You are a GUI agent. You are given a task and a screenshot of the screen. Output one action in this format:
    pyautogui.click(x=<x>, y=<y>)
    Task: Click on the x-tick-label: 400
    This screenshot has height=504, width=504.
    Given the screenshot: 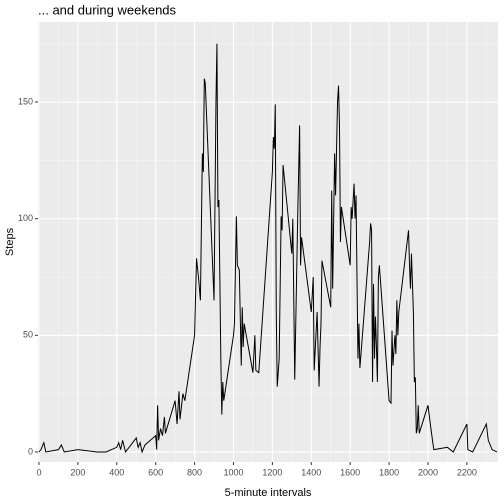 What is the action you would take?
    pyautogui.click(x=116, y=472)
    